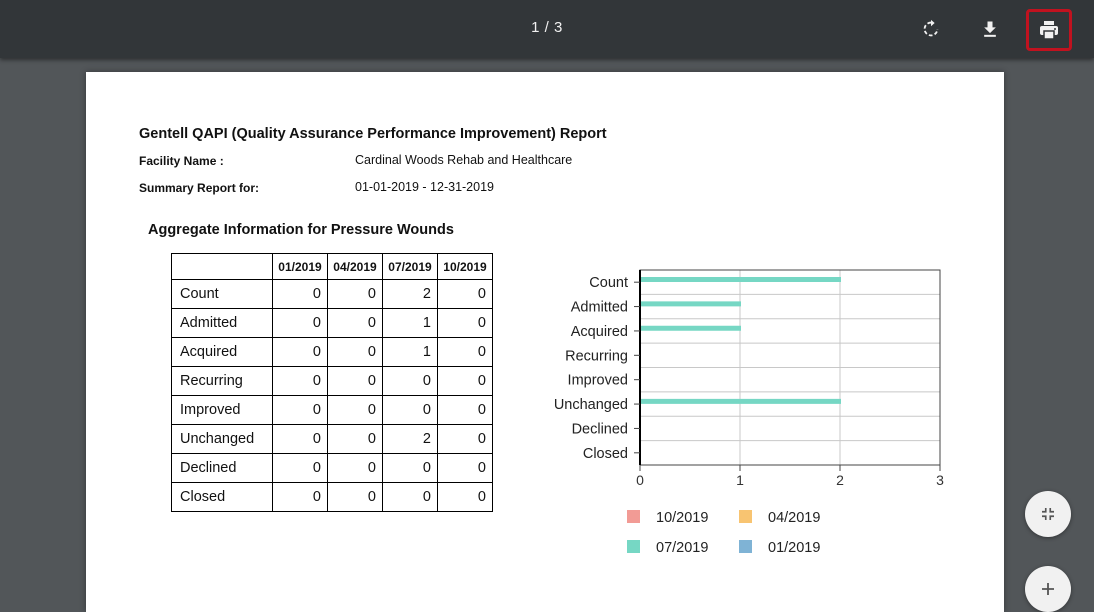 The image size is (1094, 612). Describe the element at coordinates (222, 294) in the screenshot. I see `row-label: Count` at that location.